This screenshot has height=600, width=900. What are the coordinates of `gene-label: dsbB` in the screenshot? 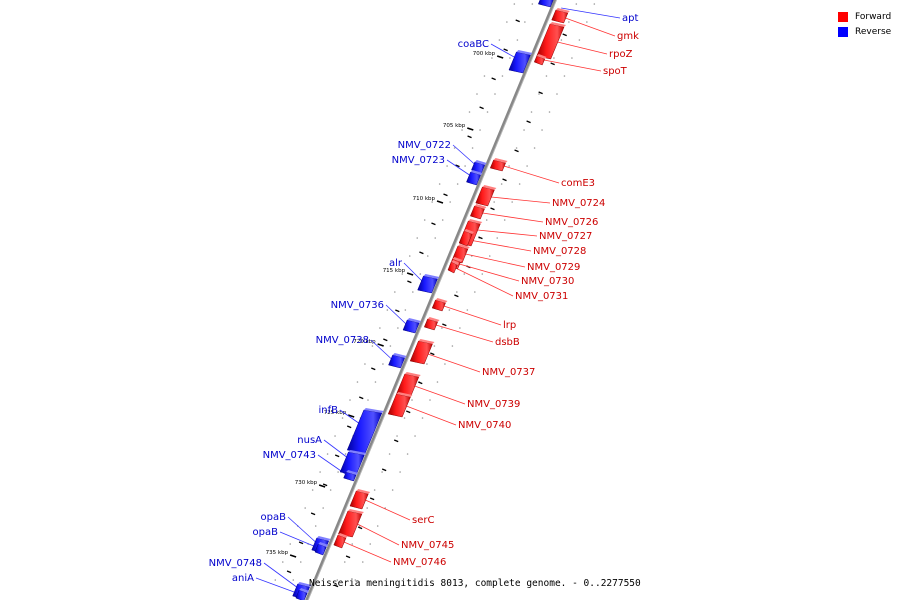 It's located at (507, 342).